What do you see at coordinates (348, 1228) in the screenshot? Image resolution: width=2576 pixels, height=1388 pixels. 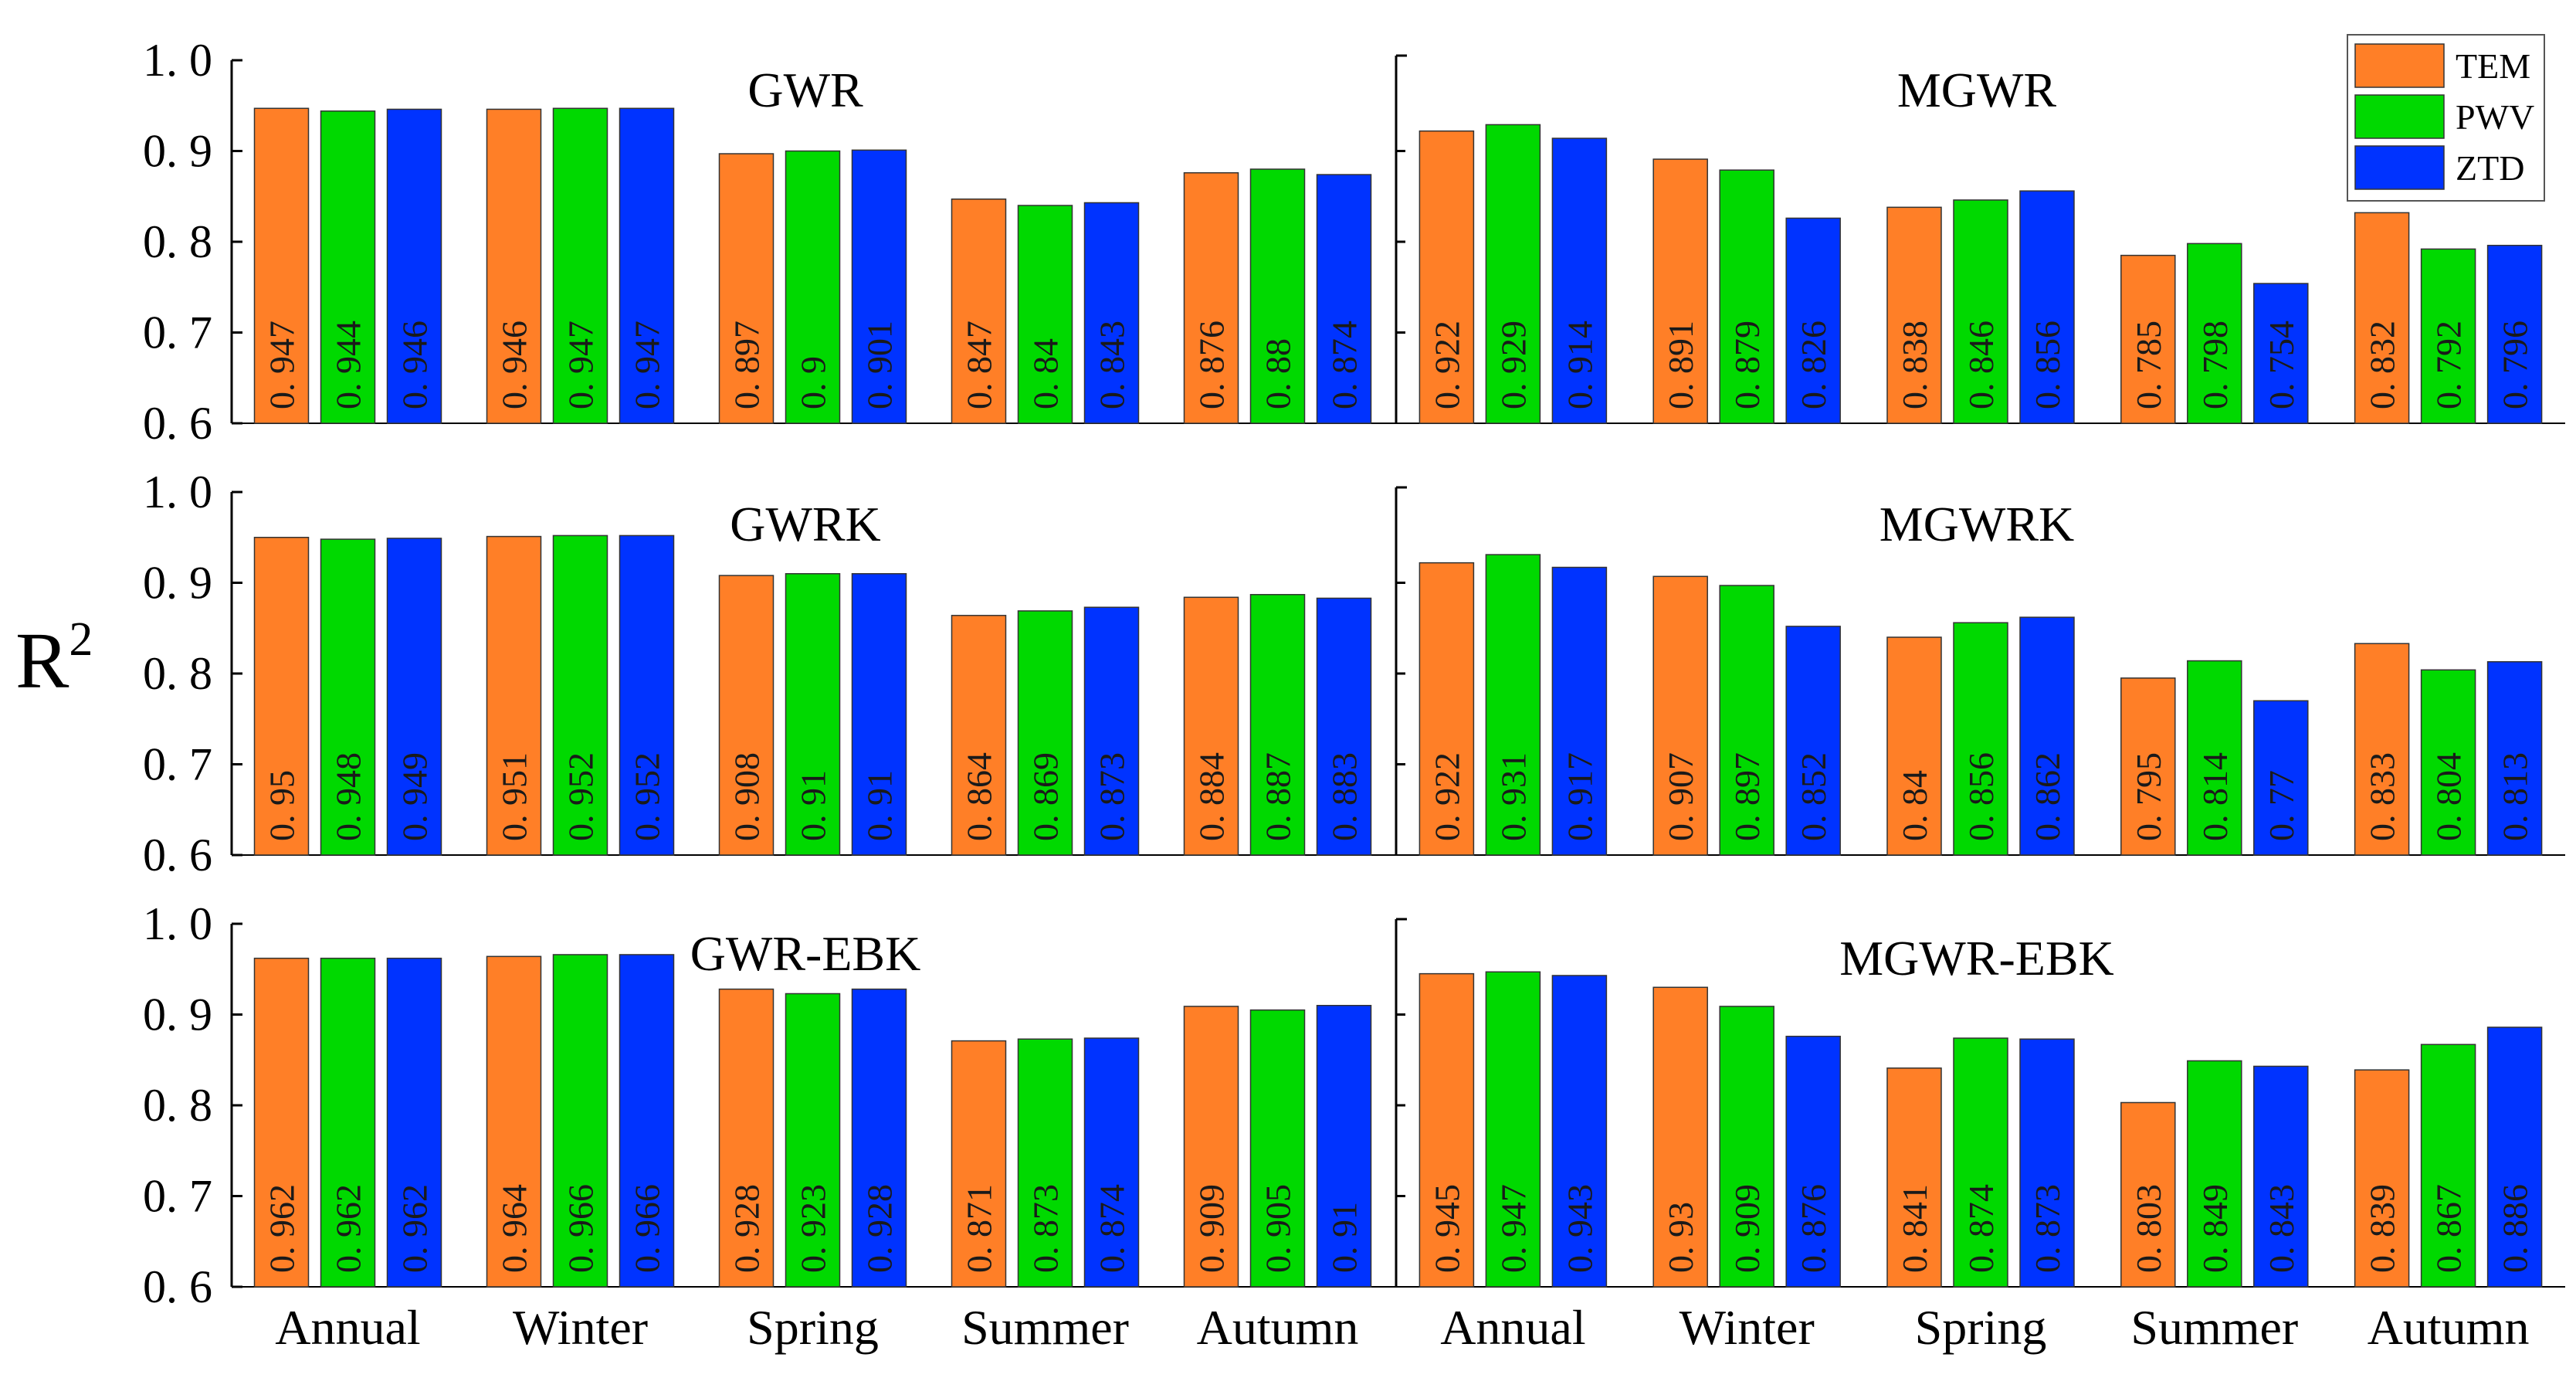 I see `bar-value-label: 0. 962` at bounding box center [348, 1228].